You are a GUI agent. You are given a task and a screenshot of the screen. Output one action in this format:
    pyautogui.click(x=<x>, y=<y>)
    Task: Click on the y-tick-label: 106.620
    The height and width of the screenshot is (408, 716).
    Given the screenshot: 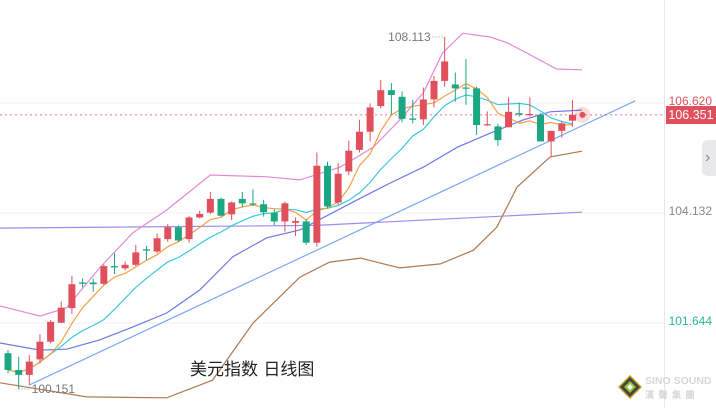 What is the action you would take?
    pyautogui.click(x=690, y=100)
    